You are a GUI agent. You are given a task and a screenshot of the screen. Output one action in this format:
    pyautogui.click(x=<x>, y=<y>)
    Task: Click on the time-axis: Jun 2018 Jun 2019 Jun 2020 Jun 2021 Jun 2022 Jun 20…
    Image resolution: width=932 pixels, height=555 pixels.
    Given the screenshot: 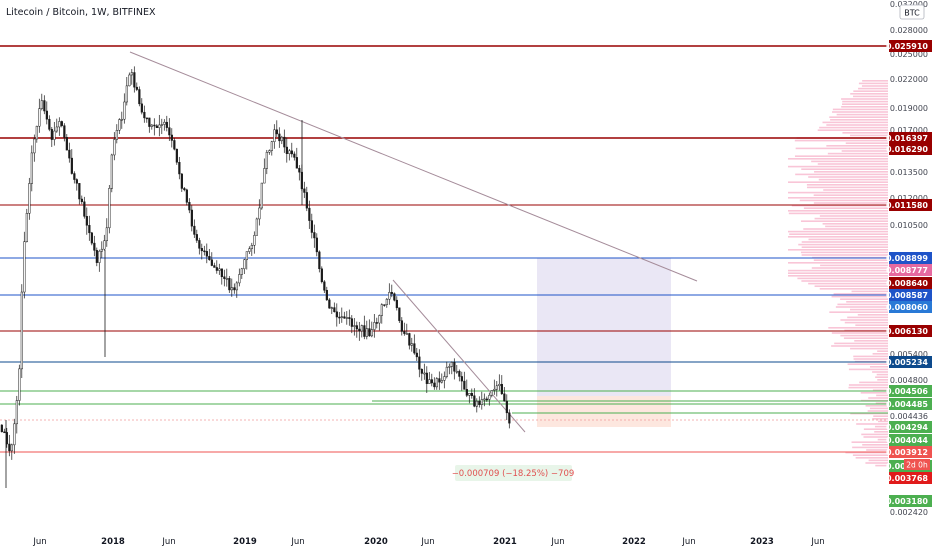 What is the action you would take?
    pyautogui.click(x=444, y=539)
    